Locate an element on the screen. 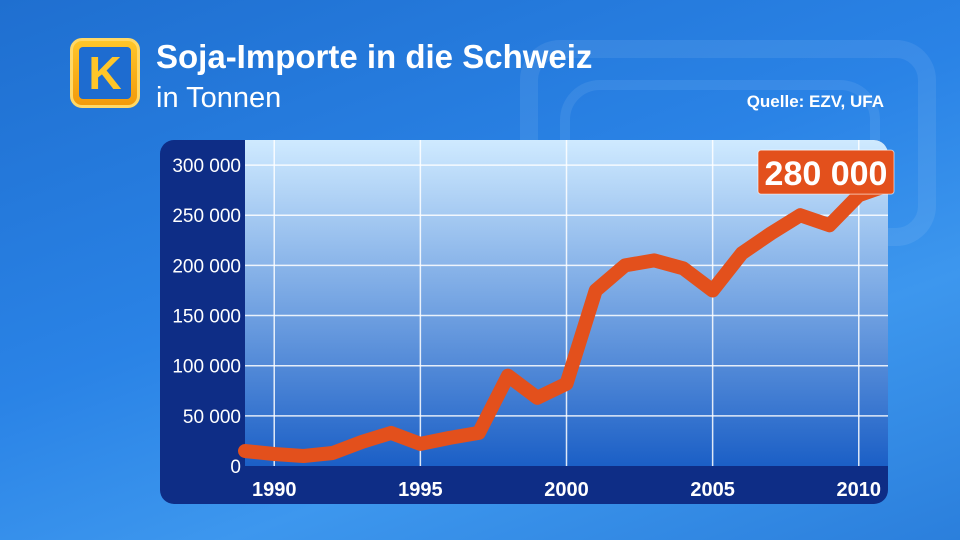 Image resolution: width=960 pixels, height=540 pixels. x-tick-label: 2005 is located at coordinates (712, 490).